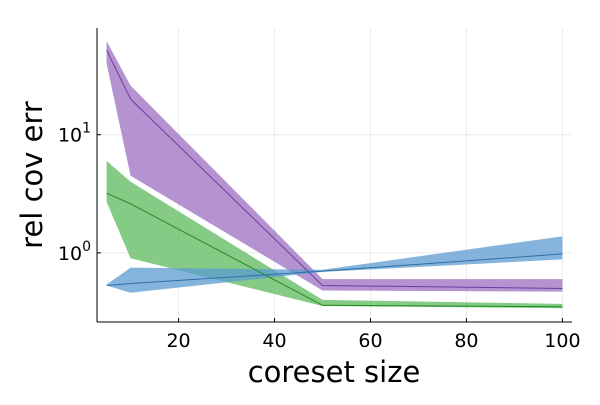 Image resolution: width=600 pixels, height=405 pixels. I want to click on x-tick-label-80: 80, so click(466, 341).